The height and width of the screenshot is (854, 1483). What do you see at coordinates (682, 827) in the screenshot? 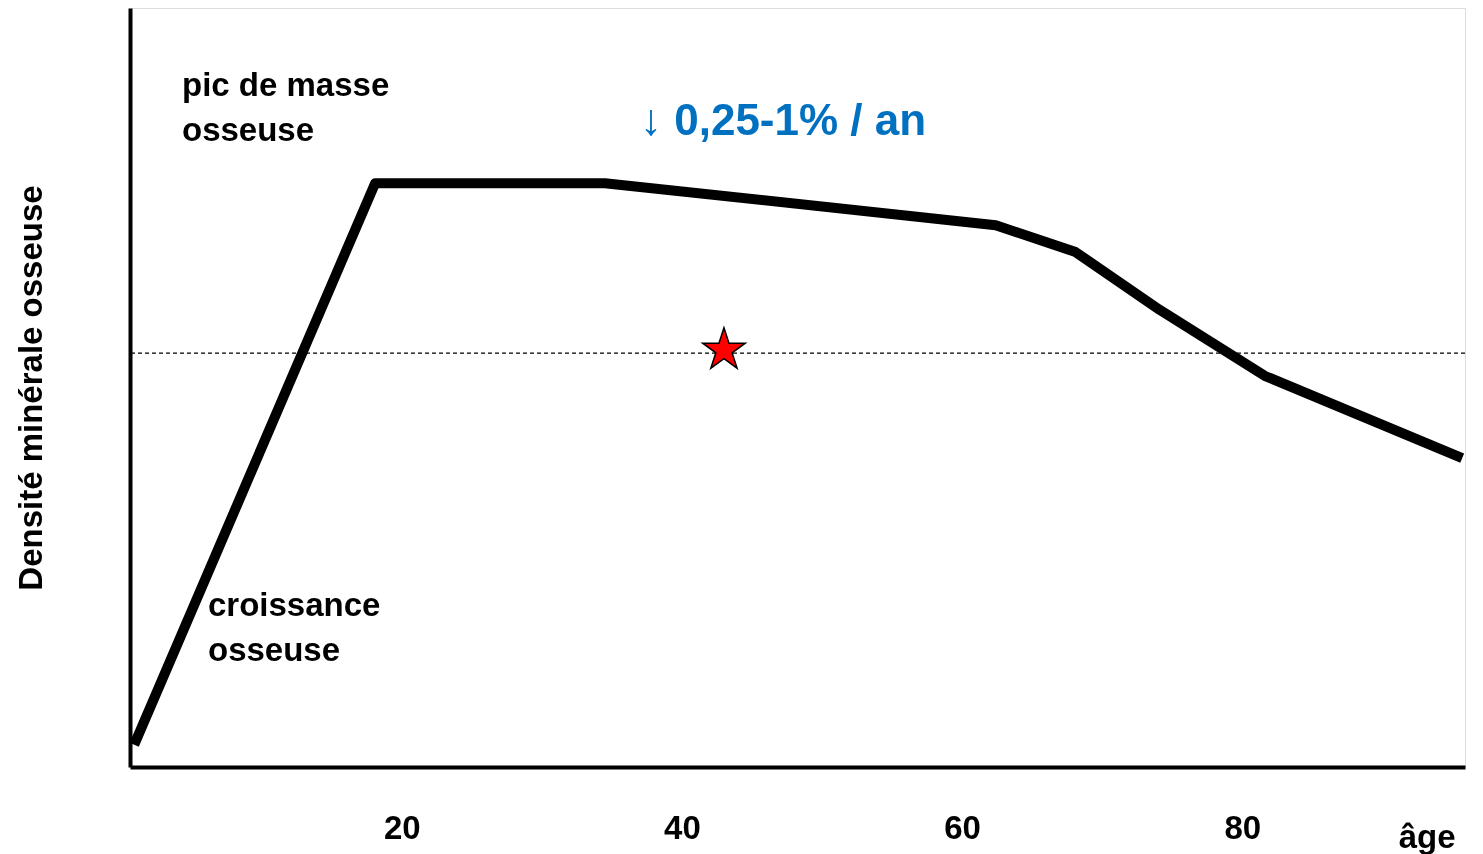
I see `x-tick-label: 40` at bounding box center [682, 827].